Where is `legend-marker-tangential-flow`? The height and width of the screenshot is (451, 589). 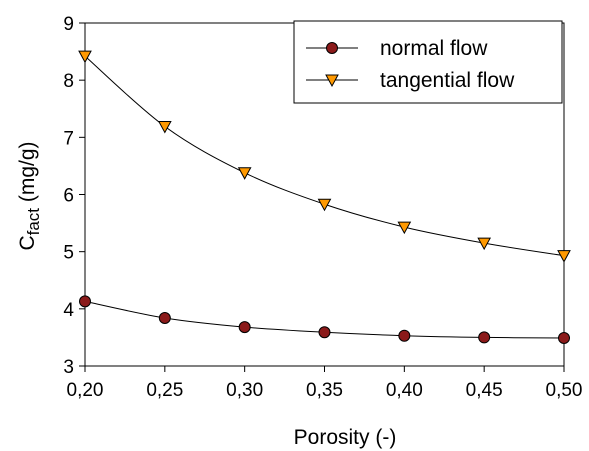 legend-marker-tangential-flow is located at coordinates (332, 81).